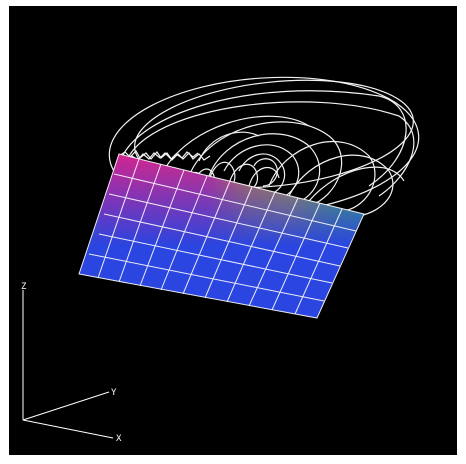 This screenshot has width=466, height=464. What do you see at coordinates (68, 429) in the screenshot?
I see `x-axis-line` at bounding box center [68, 429].